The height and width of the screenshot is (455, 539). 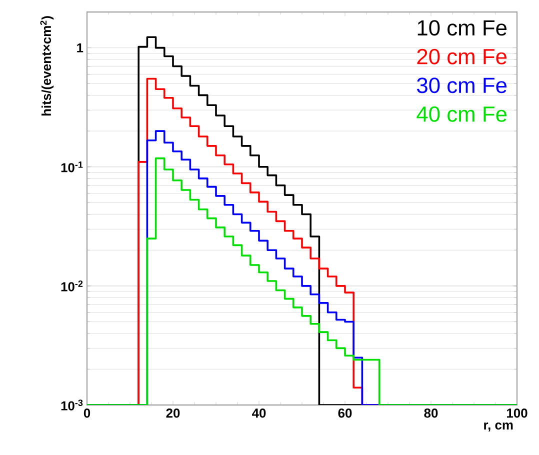 What do you see at coordinates (462, 56) in the screenshot?
I see `text: 20 cm Fe` at bounding box center [462, 56].